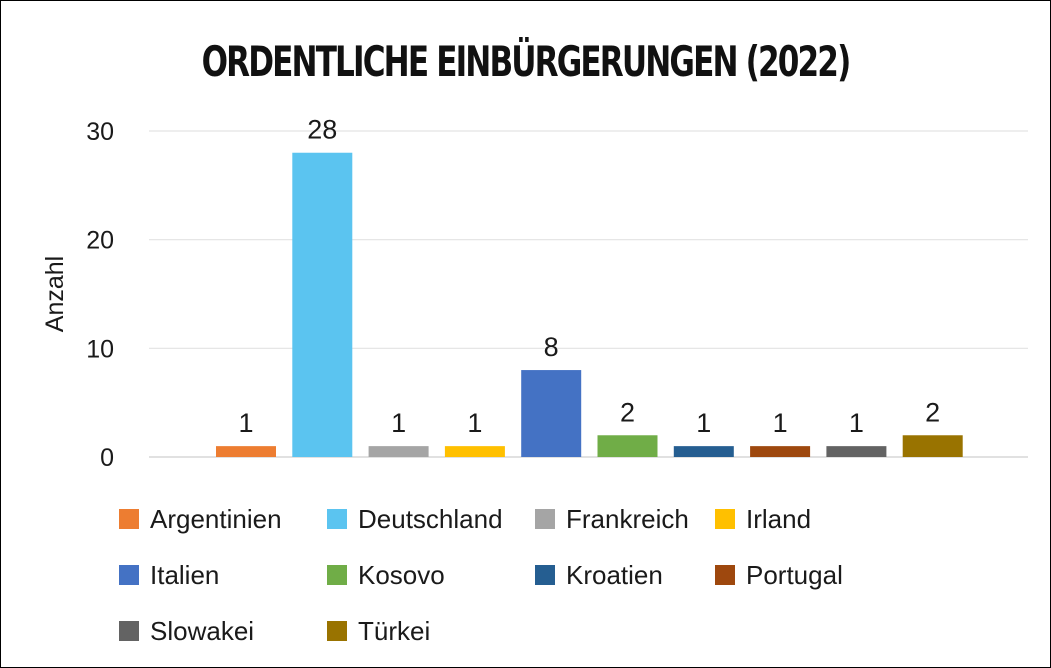 The width and height of the screenshot is (1051, 668). Describe the element at coordinates (551, 413) in the screenshot. I see `bar-italien` at that location.